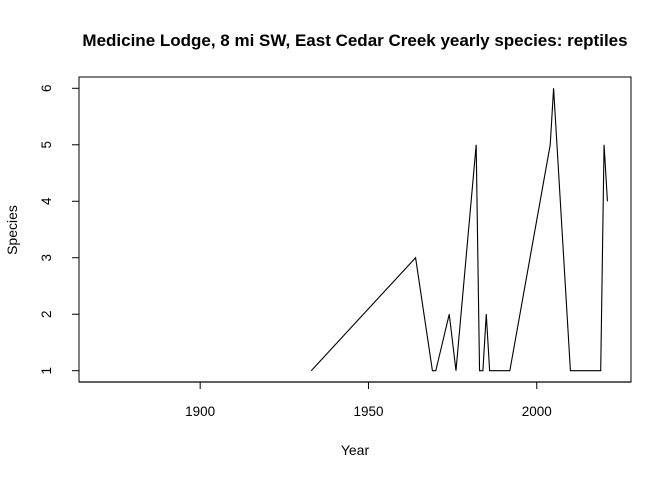 Image resolution: width=672 pixels, height=480 pixels. I want to click on x-tick-label: 1950, so click(368, 411).